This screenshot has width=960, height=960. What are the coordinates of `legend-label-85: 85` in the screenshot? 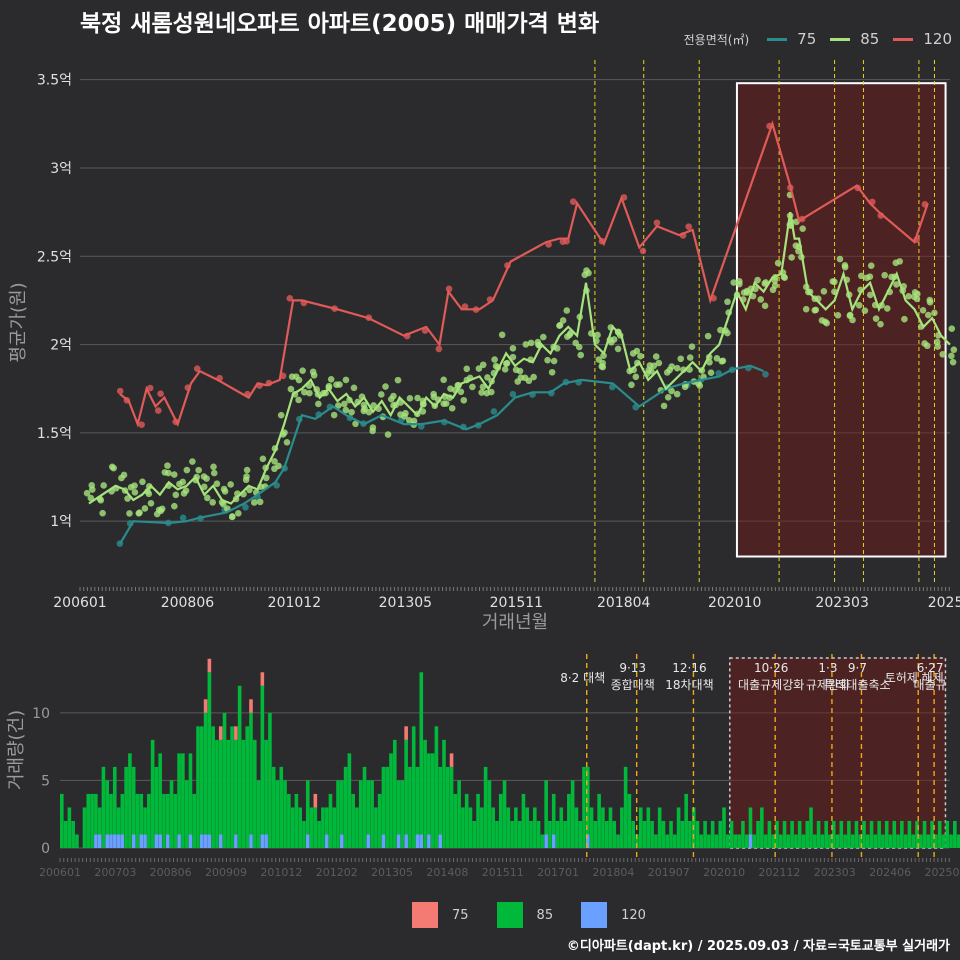 It's located at (870, 39).